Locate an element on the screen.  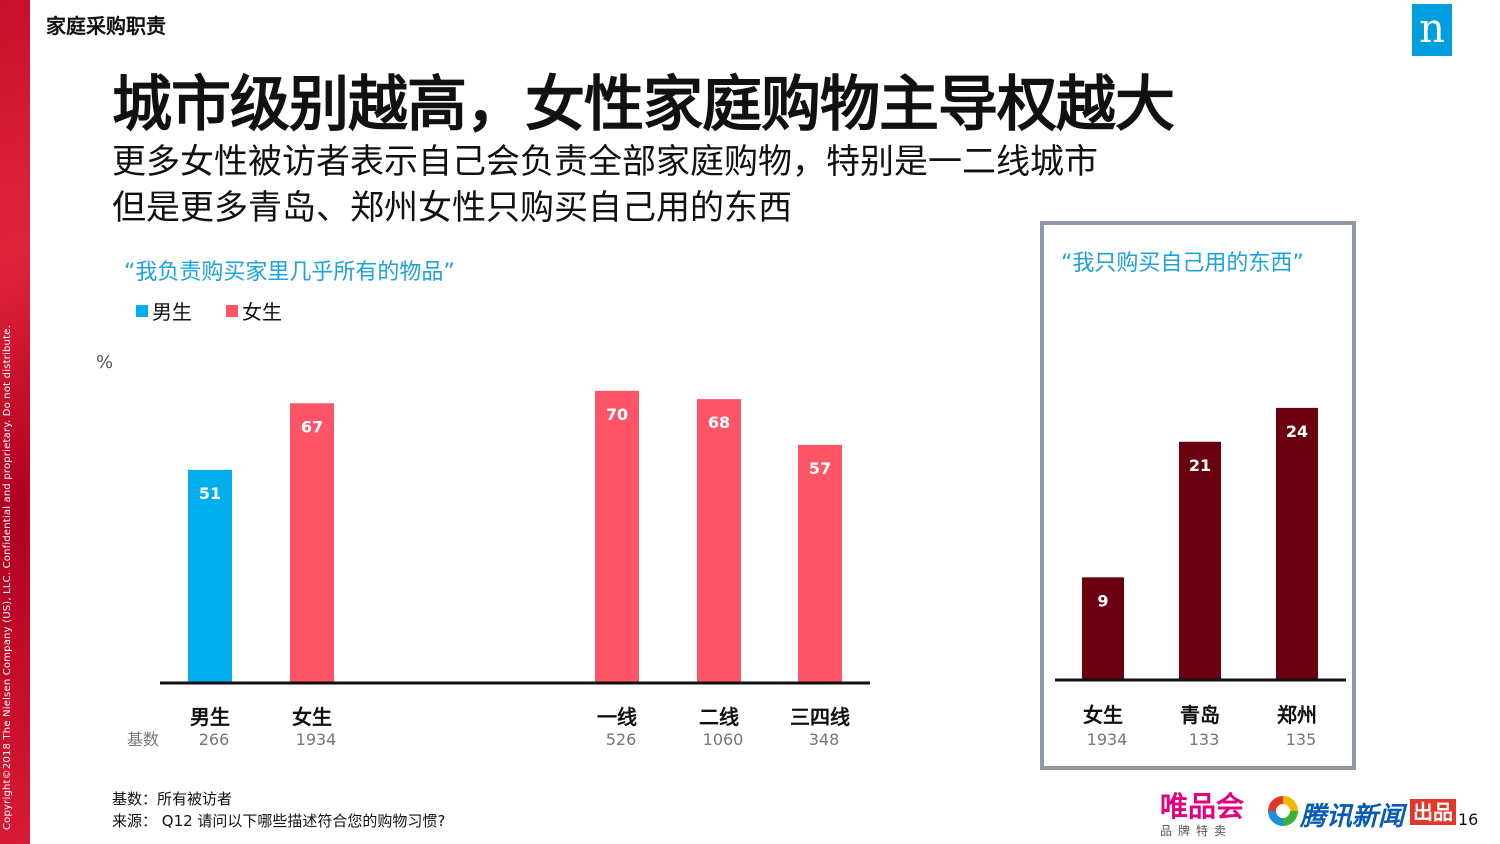
page-number: 16 is located at coordinates (1468, 819).